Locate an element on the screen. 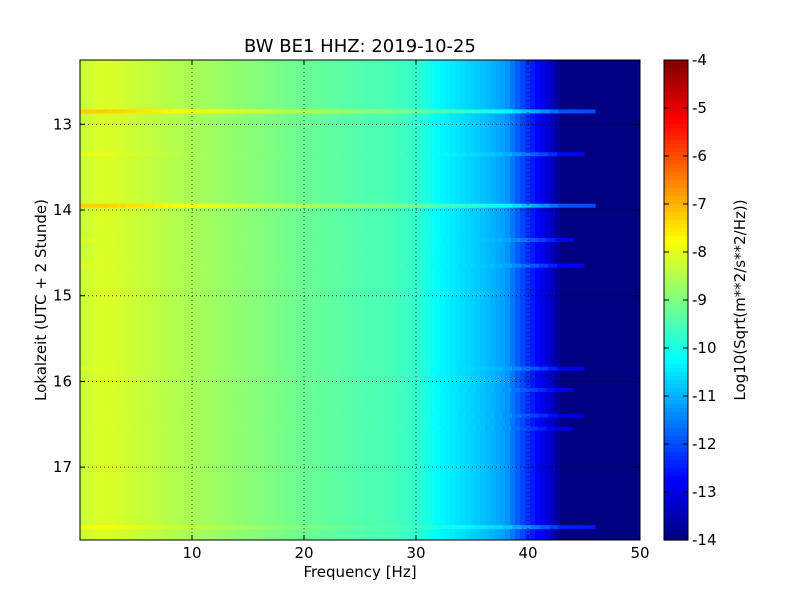  y-tick-label: 13 is located at coordinates (62, 124).